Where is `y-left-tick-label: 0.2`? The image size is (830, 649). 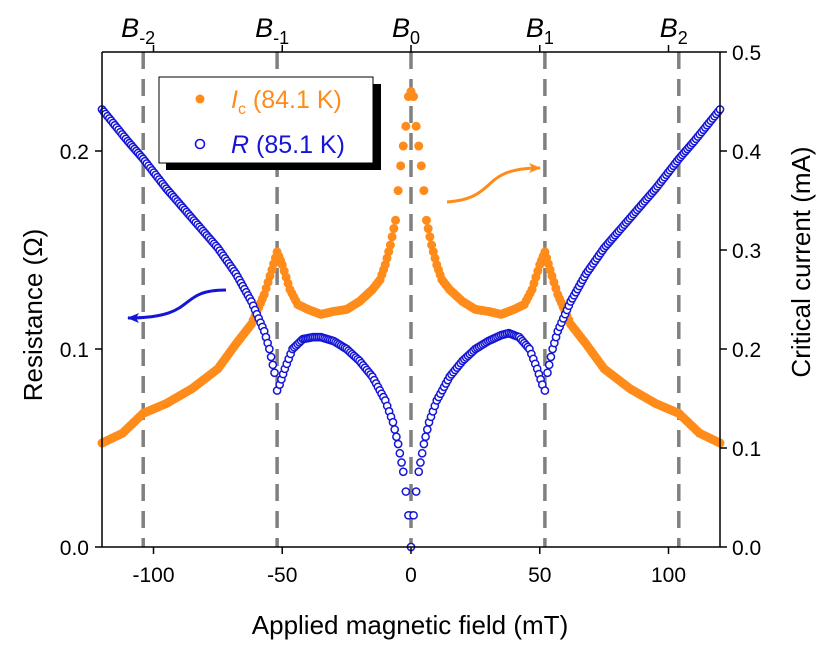 y-left-tick-label: 0.2 is located at coordinates (74, 152).